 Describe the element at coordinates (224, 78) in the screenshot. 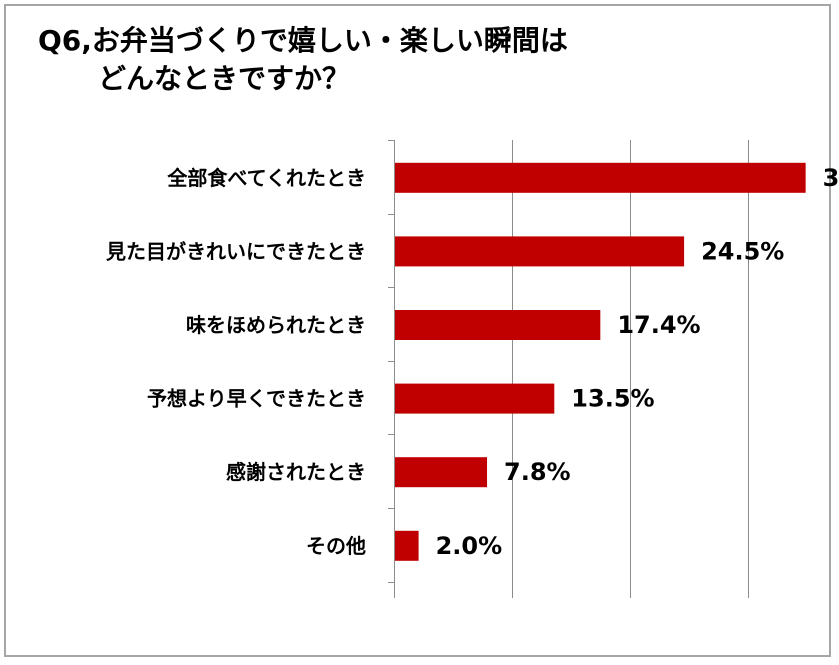

I see `title-line-2: どんなときですか？` at that location.